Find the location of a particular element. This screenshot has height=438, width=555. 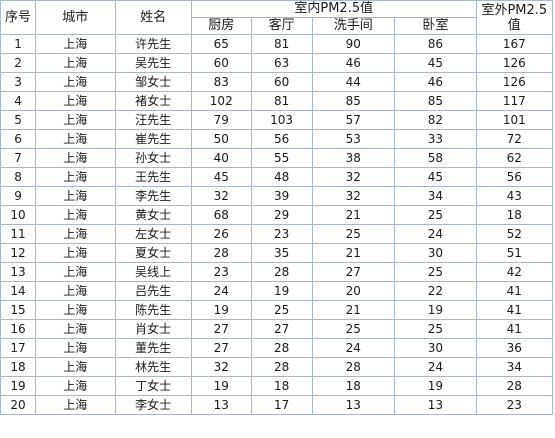

header-outdoor-line1: 室外PM2.5 is located at coordinates (514, 10).